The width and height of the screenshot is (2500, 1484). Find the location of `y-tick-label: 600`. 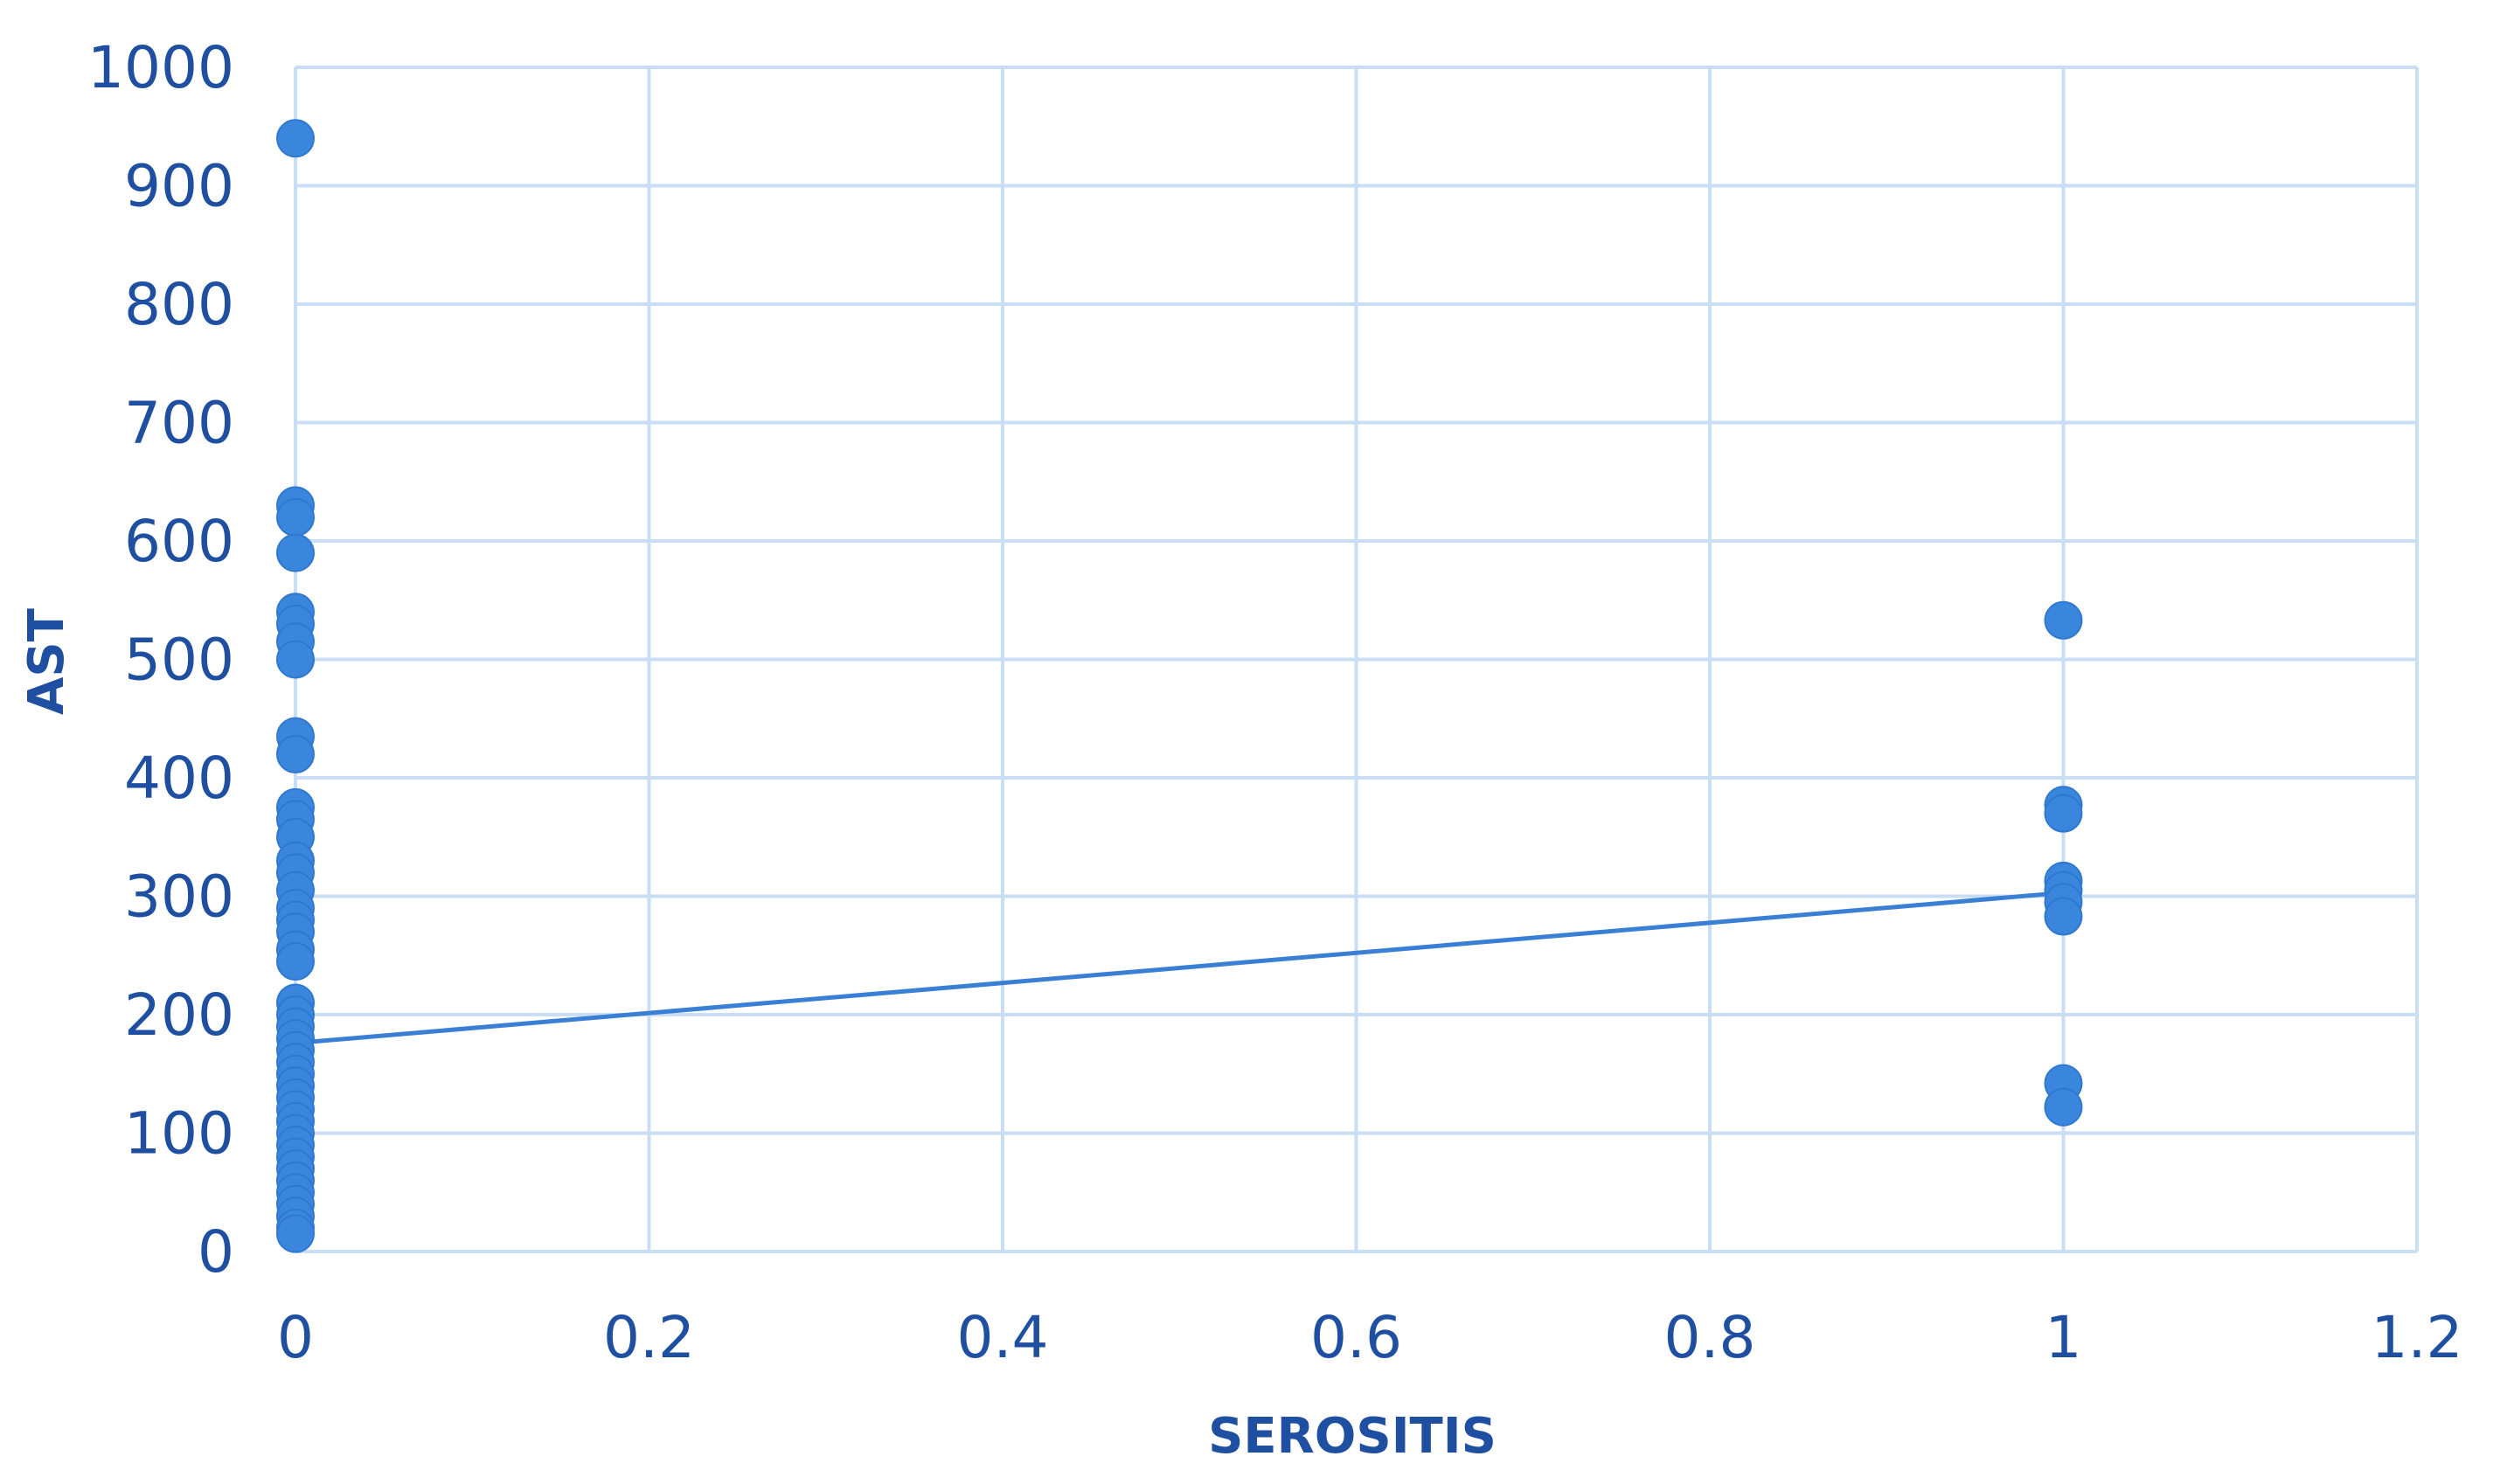

y-tick-label: 600 is located at coordinates (179, 541).